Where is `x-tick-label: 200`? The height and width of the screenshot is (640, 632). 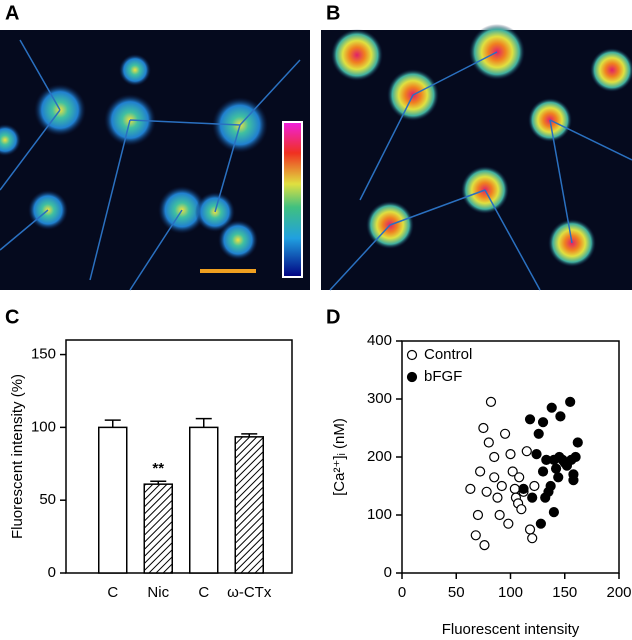 x-tick-label: 200 is located at coordinates (618, 592).